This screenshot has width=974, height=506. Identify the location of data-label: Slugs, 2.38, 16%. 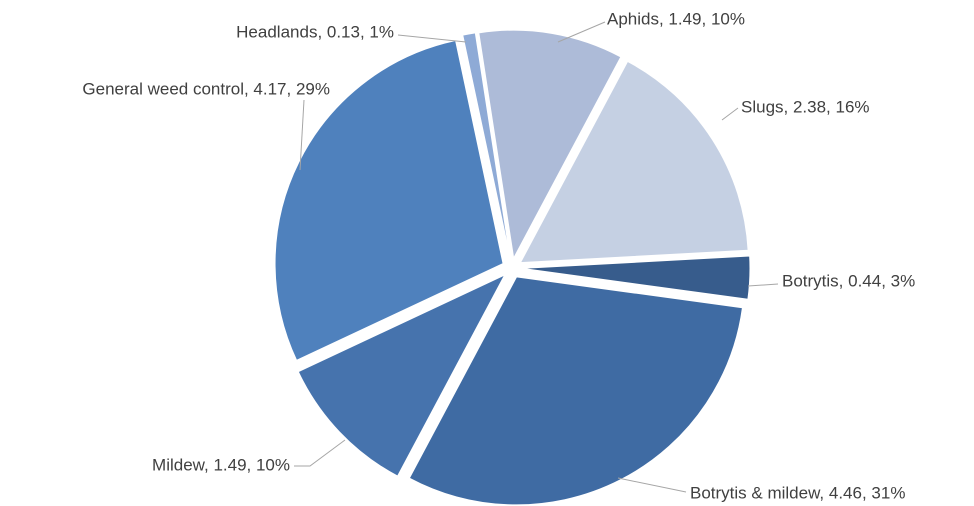
(805, 106).